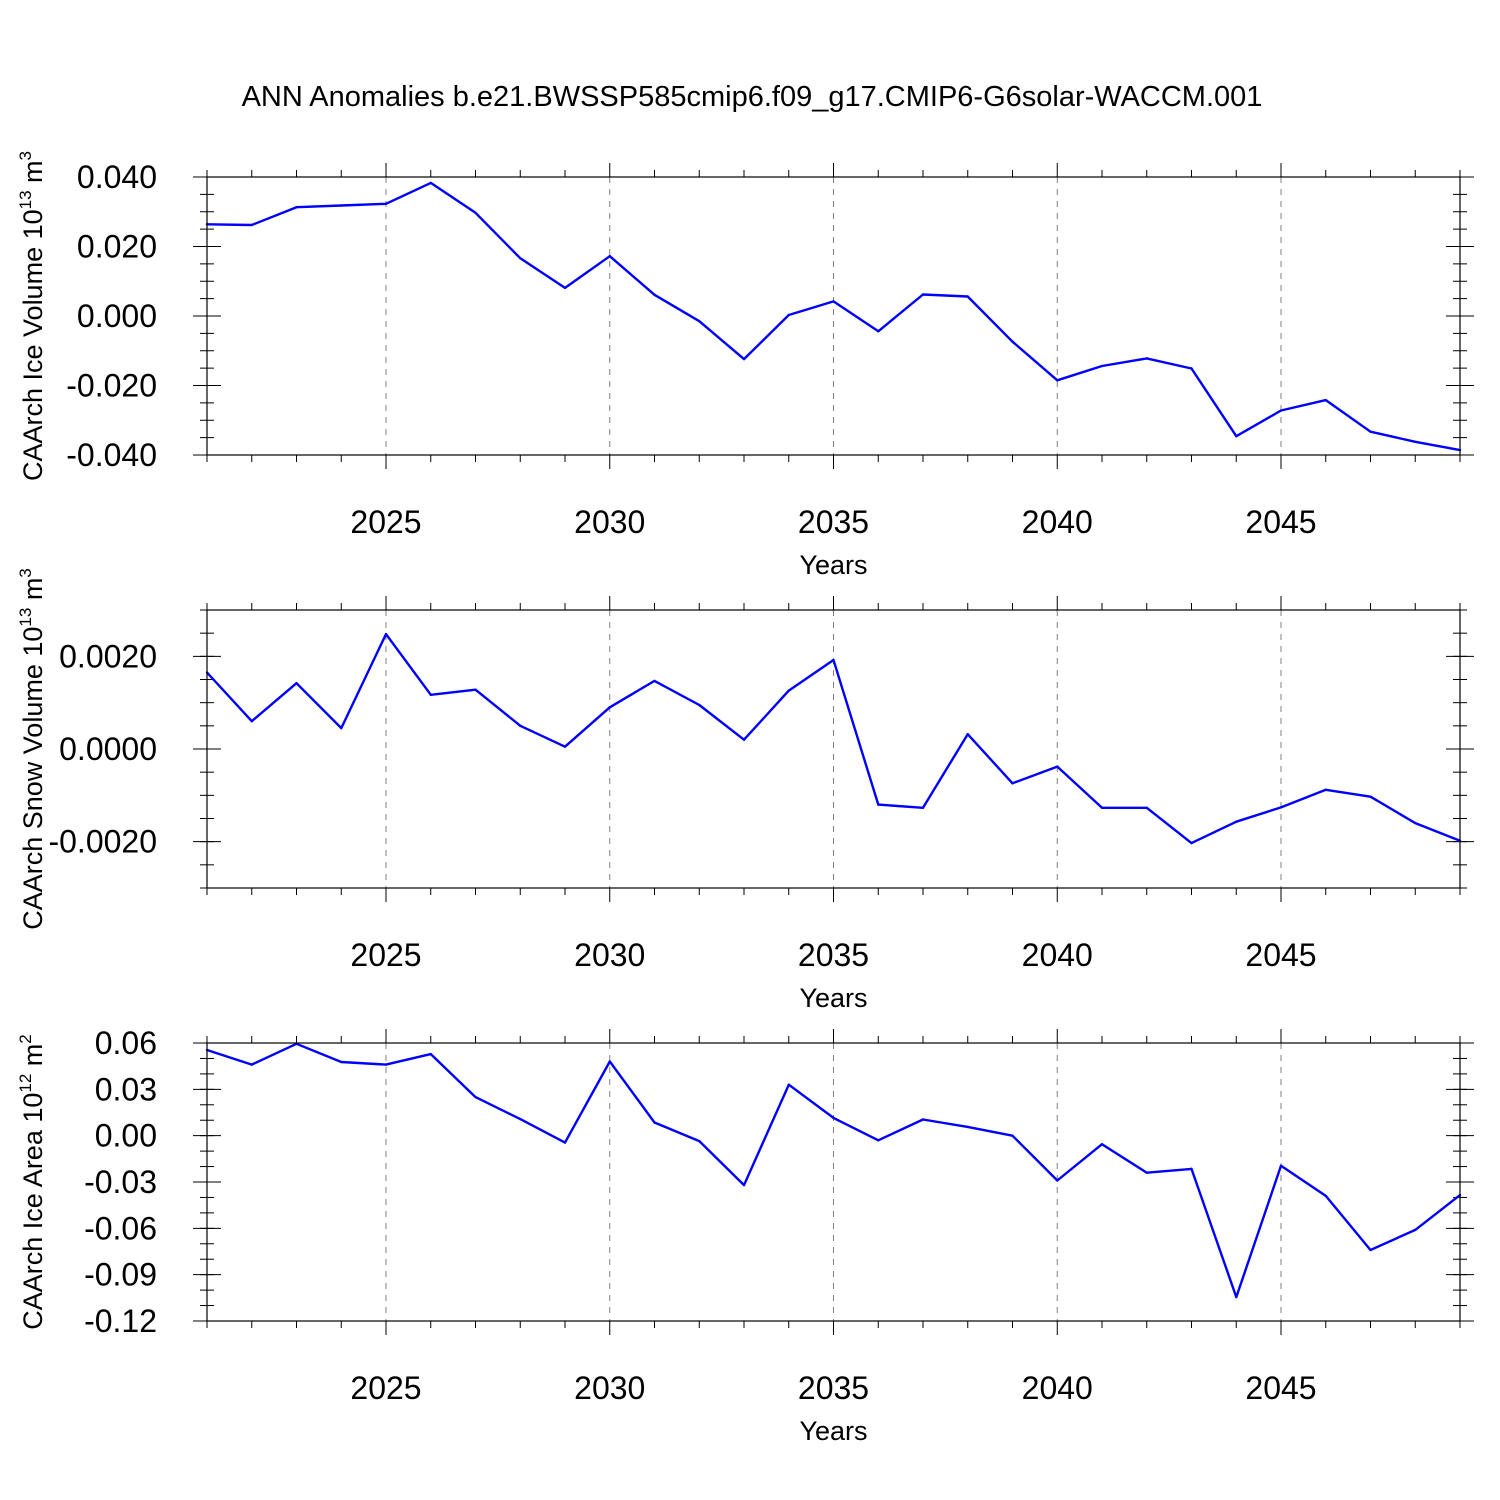 The image size is (1500, 1500). What do you see at coordinates (120, 1182) in the screenshot?
I see `y-tick-label: -0.03` at bounding box center [120, 1182].